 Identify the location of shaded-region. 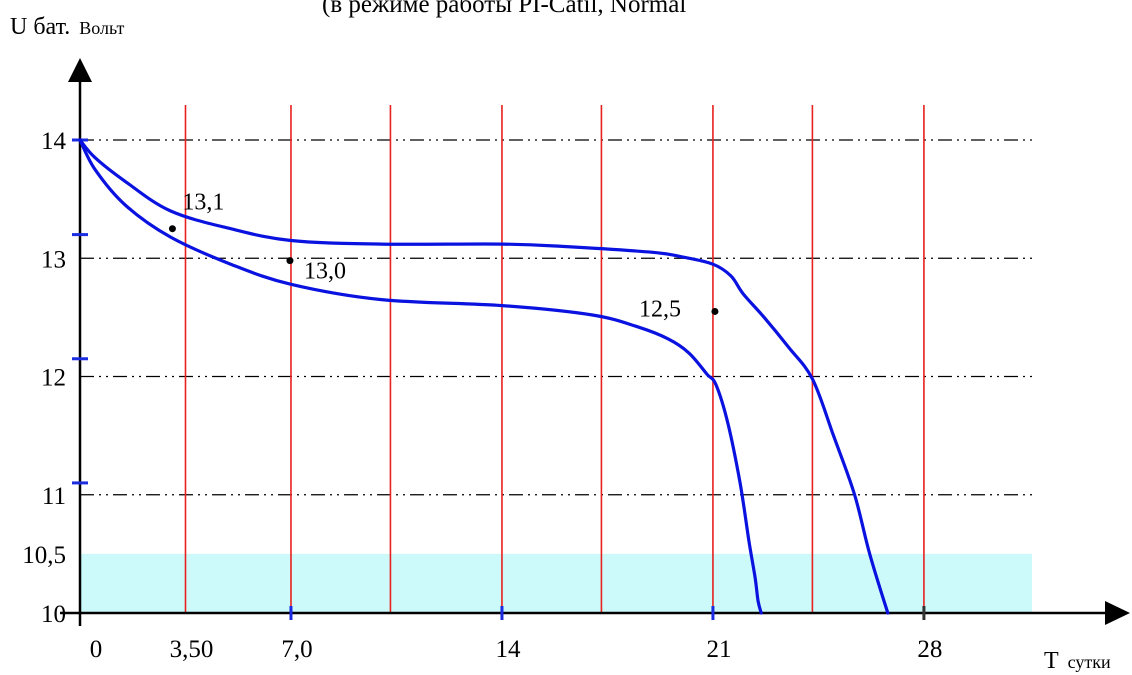
(556, 583).